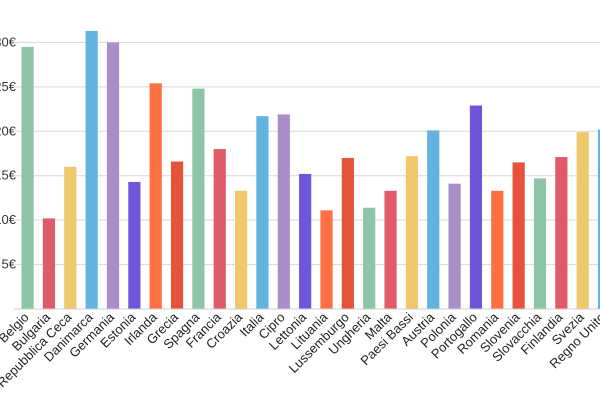 This screenshot has width=600, height=400. I want to click on bar-lettonia, so click(305, 241).